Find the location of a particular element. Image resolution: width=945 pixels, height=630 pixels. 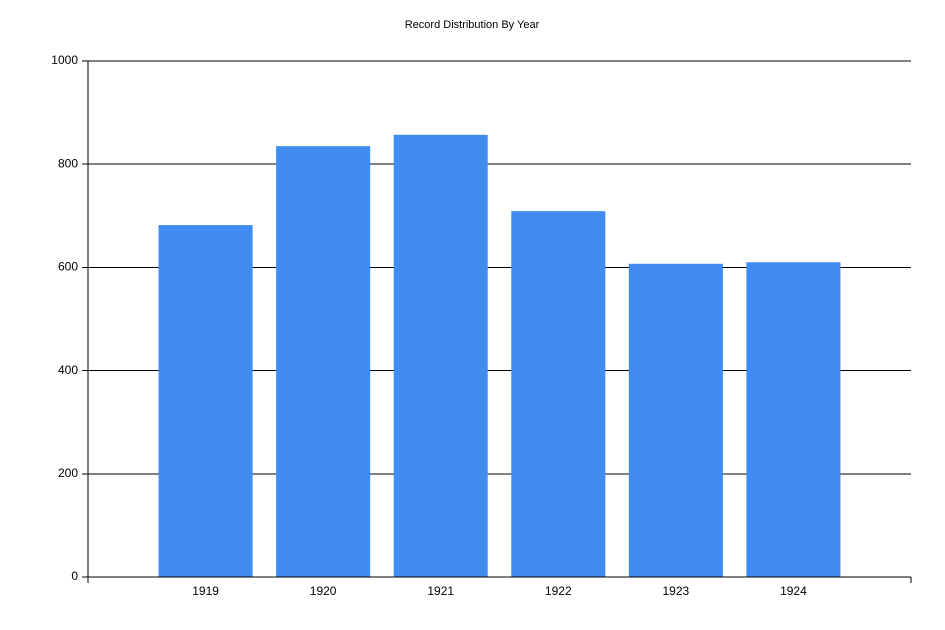

y-tick-label: 200 is located at coordinates (68, 473).